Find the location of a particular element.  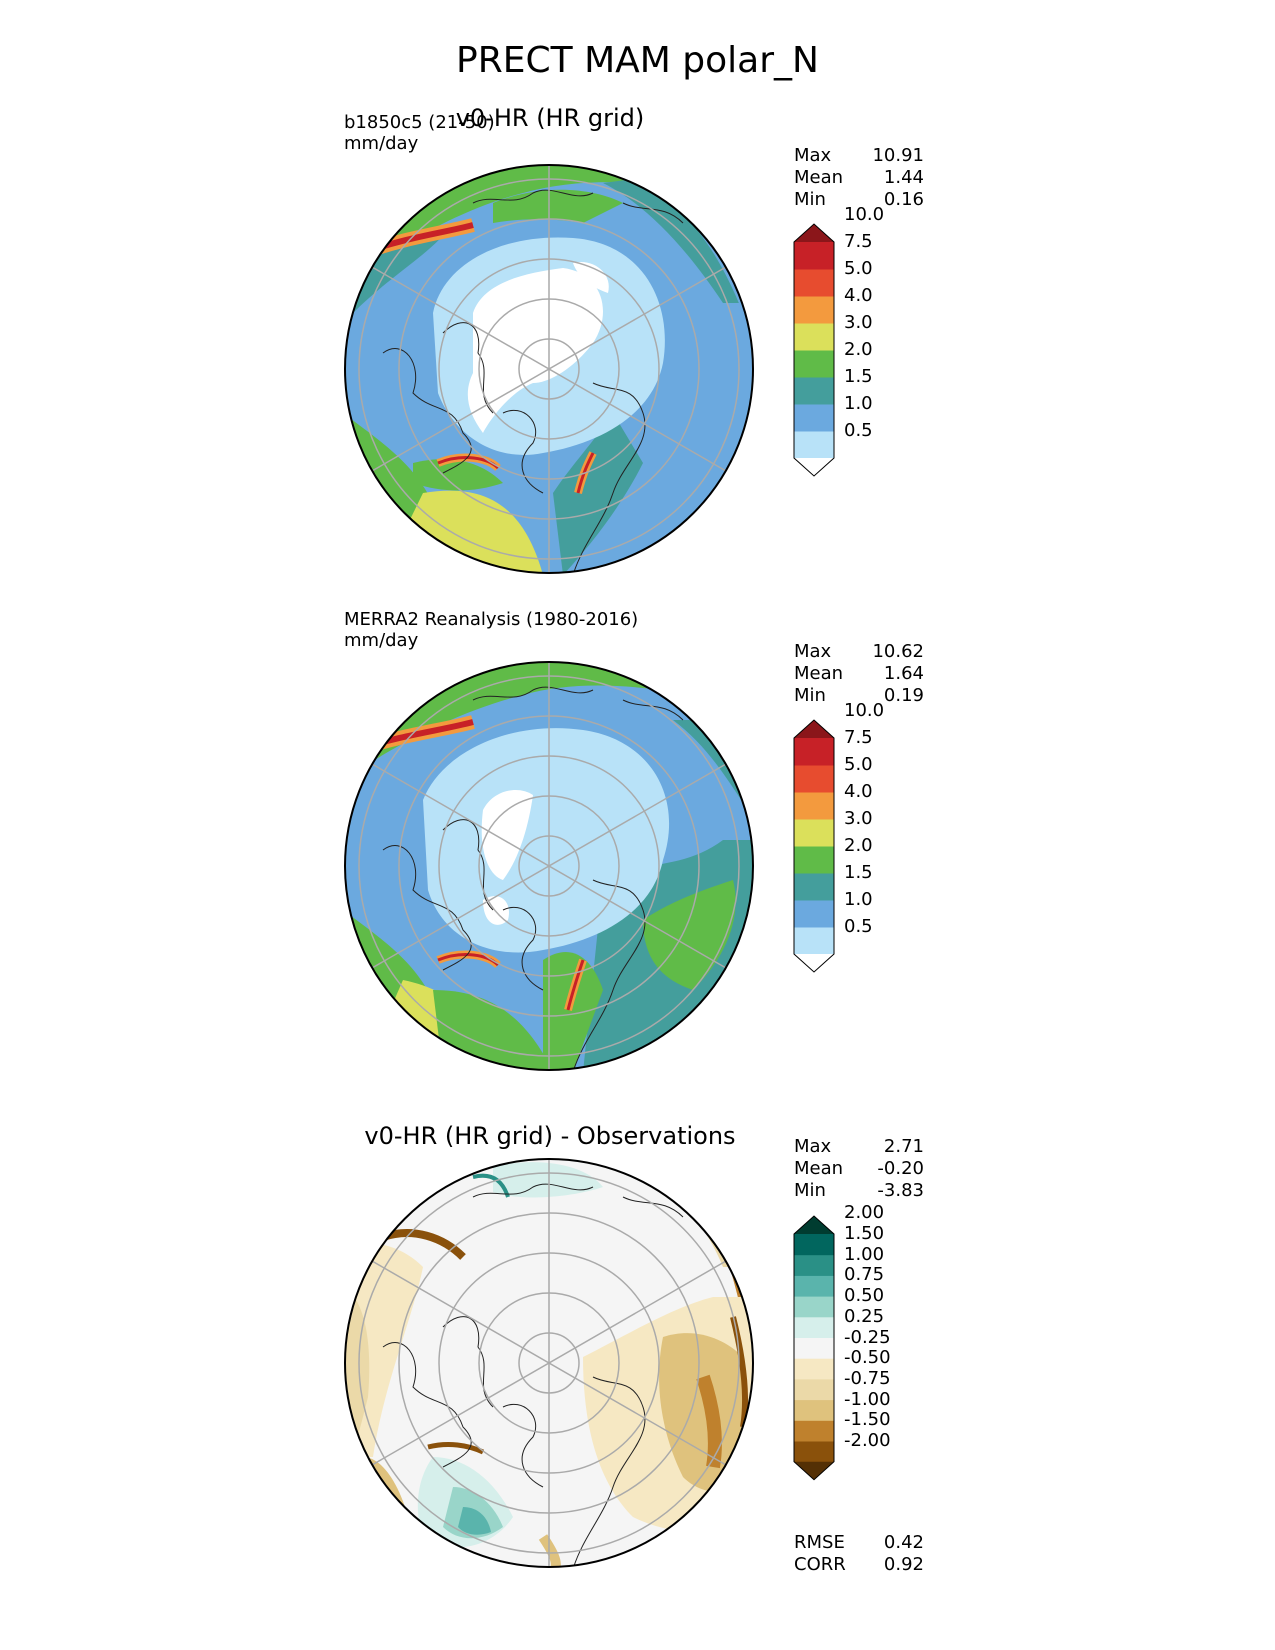

panel-1-model-label: b1850c5 (21-50) mm/day is located at coordinates (419, 133).